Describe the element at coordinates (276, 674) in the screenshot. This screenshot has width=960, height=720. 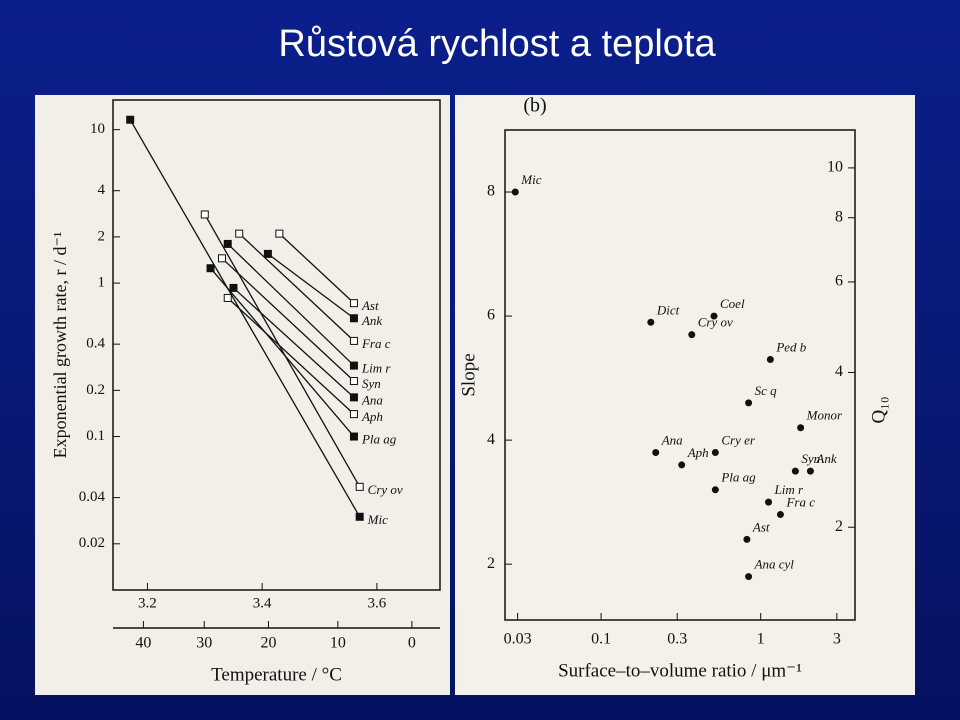
I see `x-axis-label: Temperature / °C` at that location.